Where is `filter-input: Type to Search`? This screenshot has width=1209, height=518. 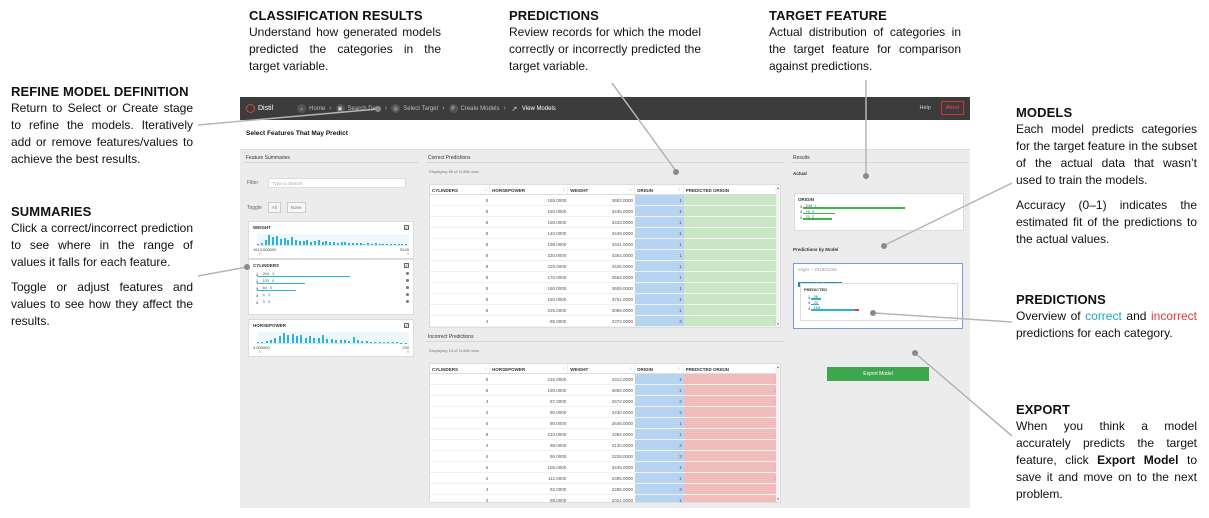 filter-input: Type to Search is located at coordinates (337, 183).